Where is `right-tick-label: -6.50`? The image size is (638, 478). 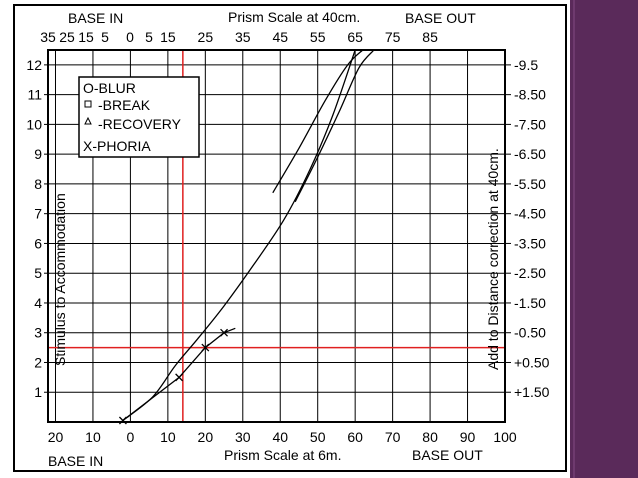
right-tick-label: -6.50 is located at coordinates (530, 154).